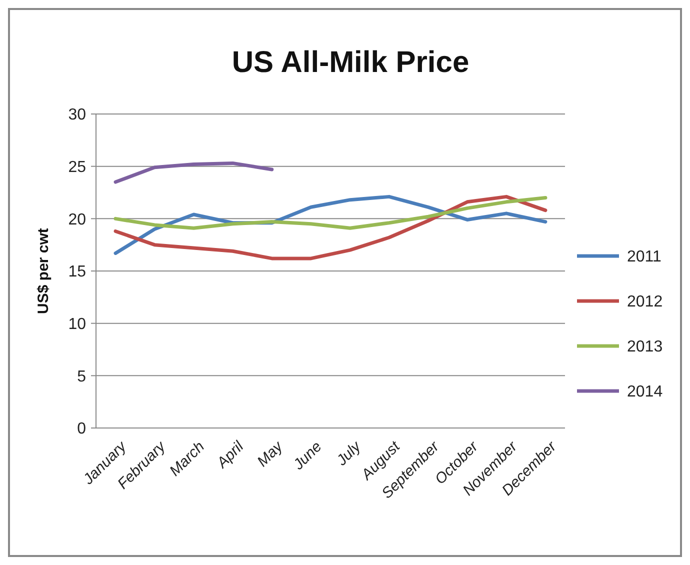 Image resolution: width=690 pixels, height=565 pixels. I want to click on legend-label: 2014, so click(645, 392).